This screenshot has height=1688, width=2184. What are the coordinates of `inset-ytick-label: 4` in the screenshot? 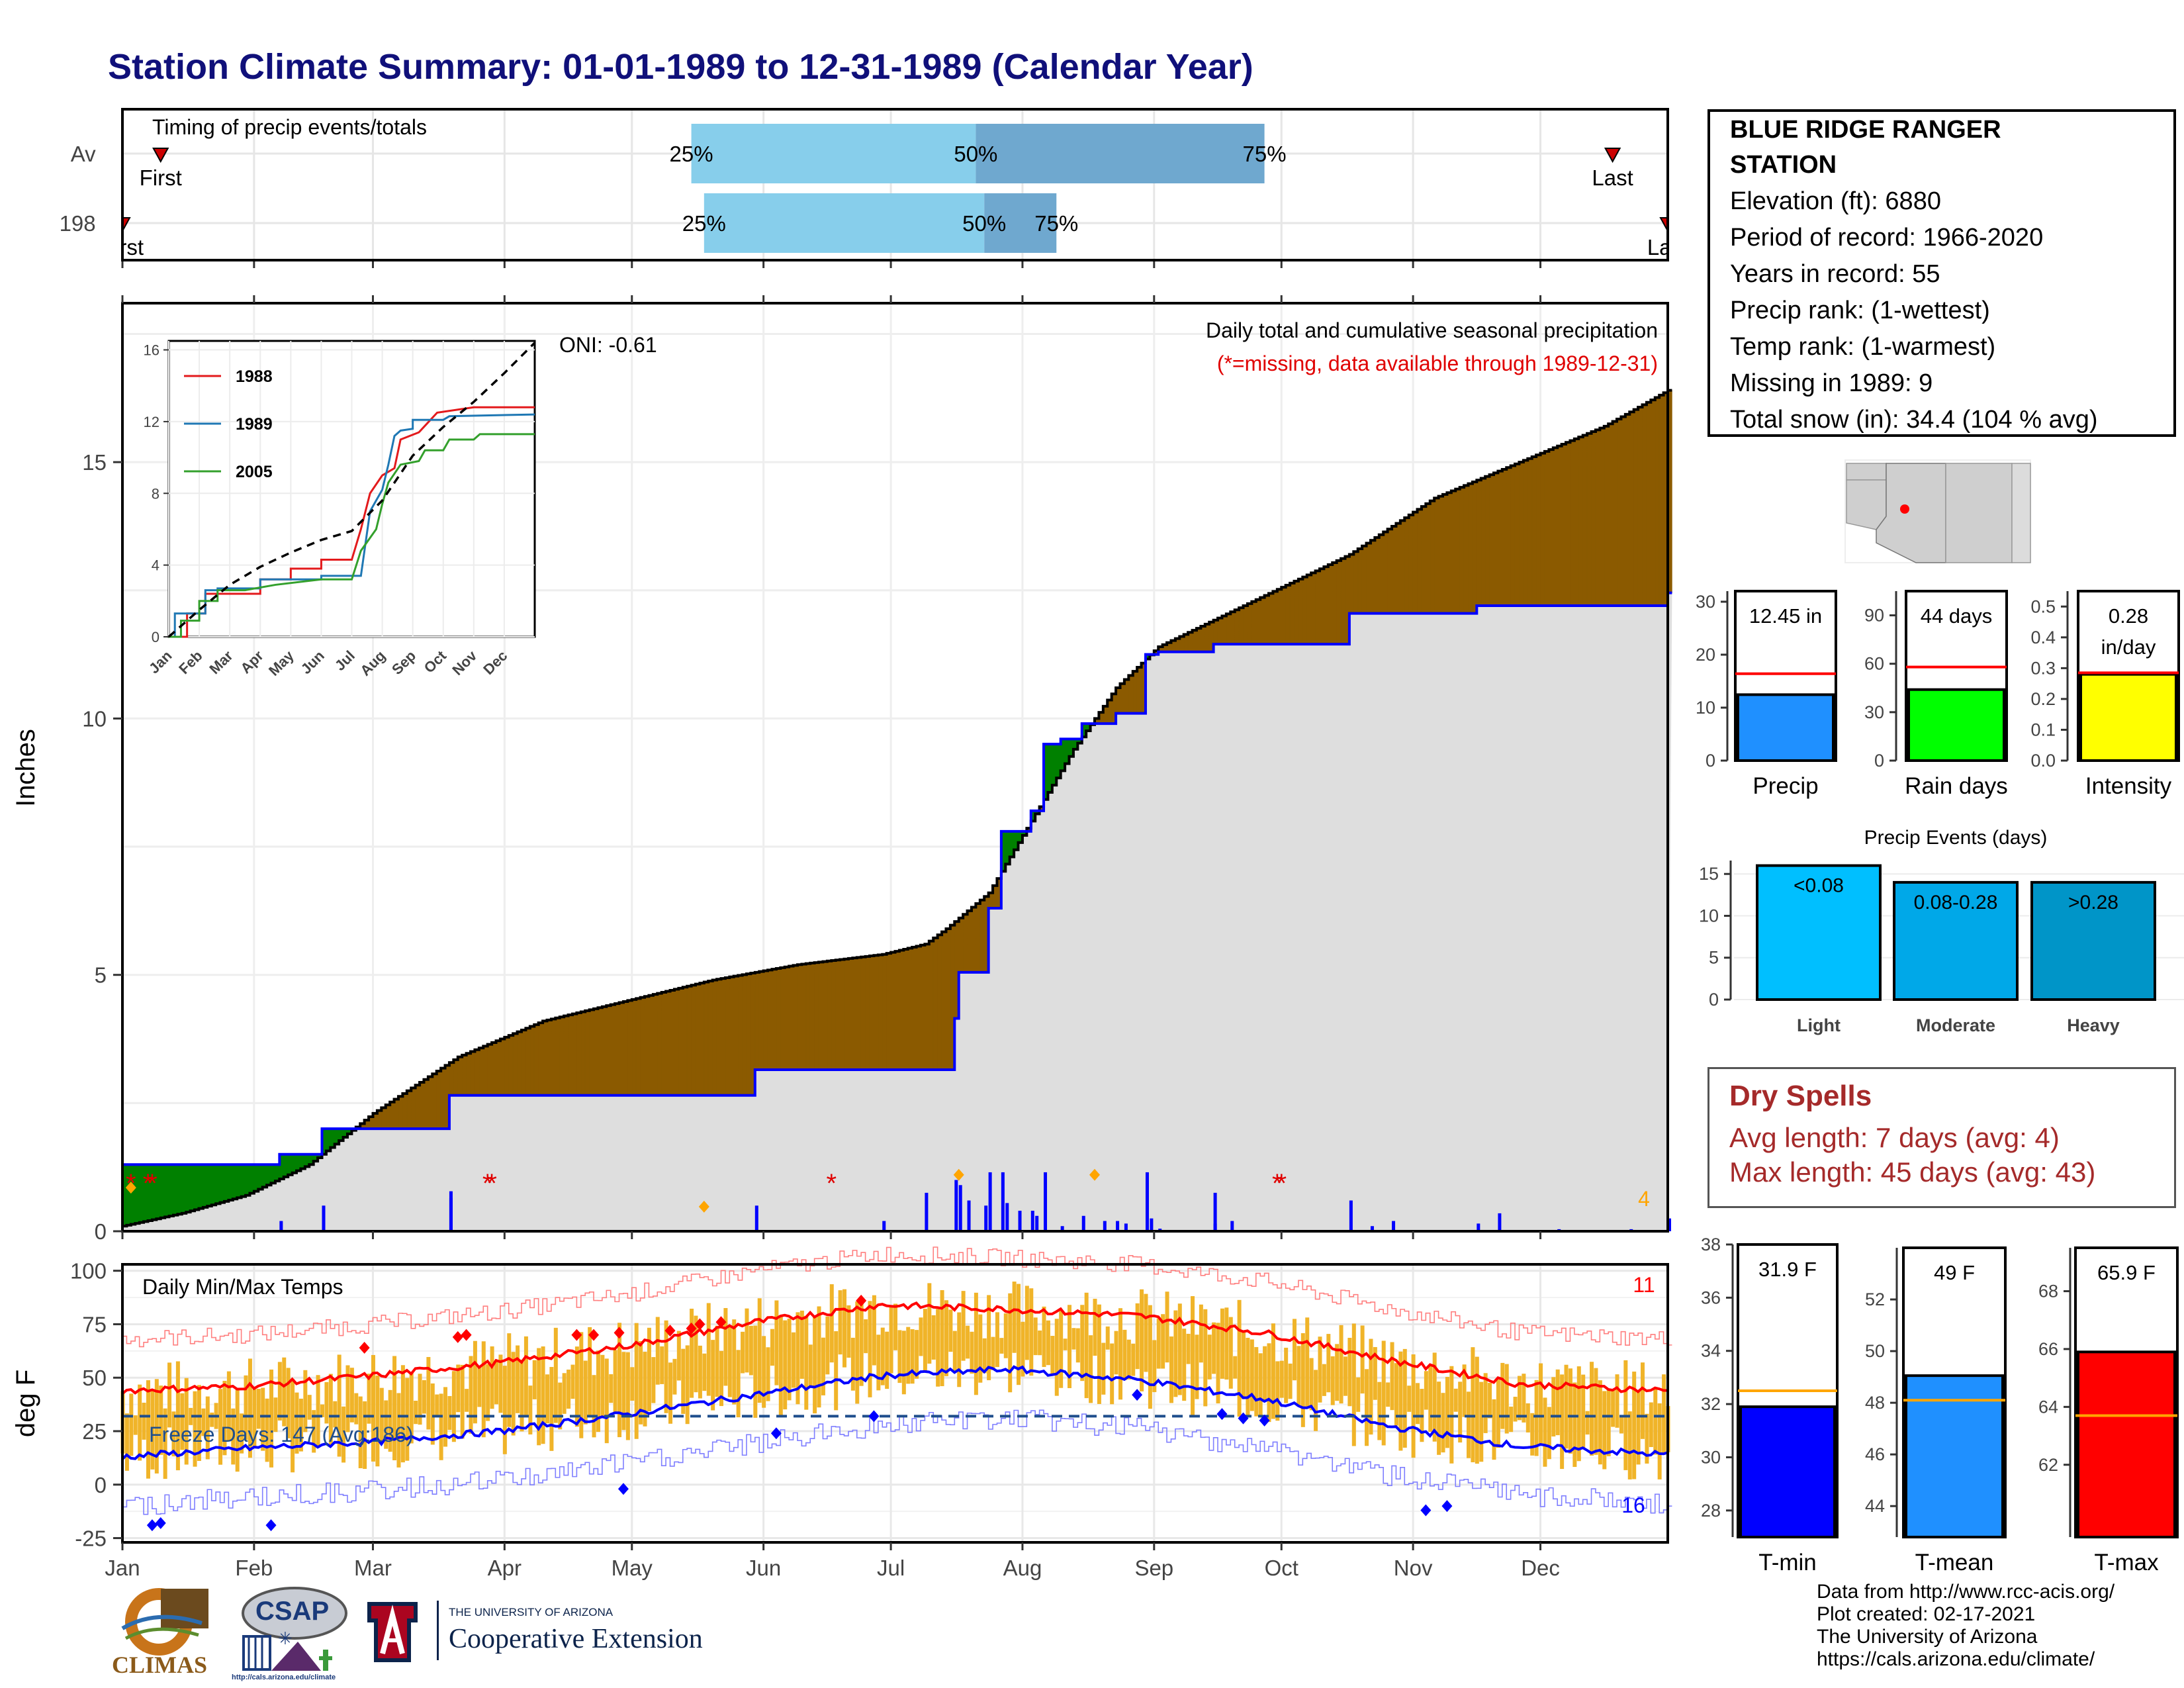 It's located at (155, 565).